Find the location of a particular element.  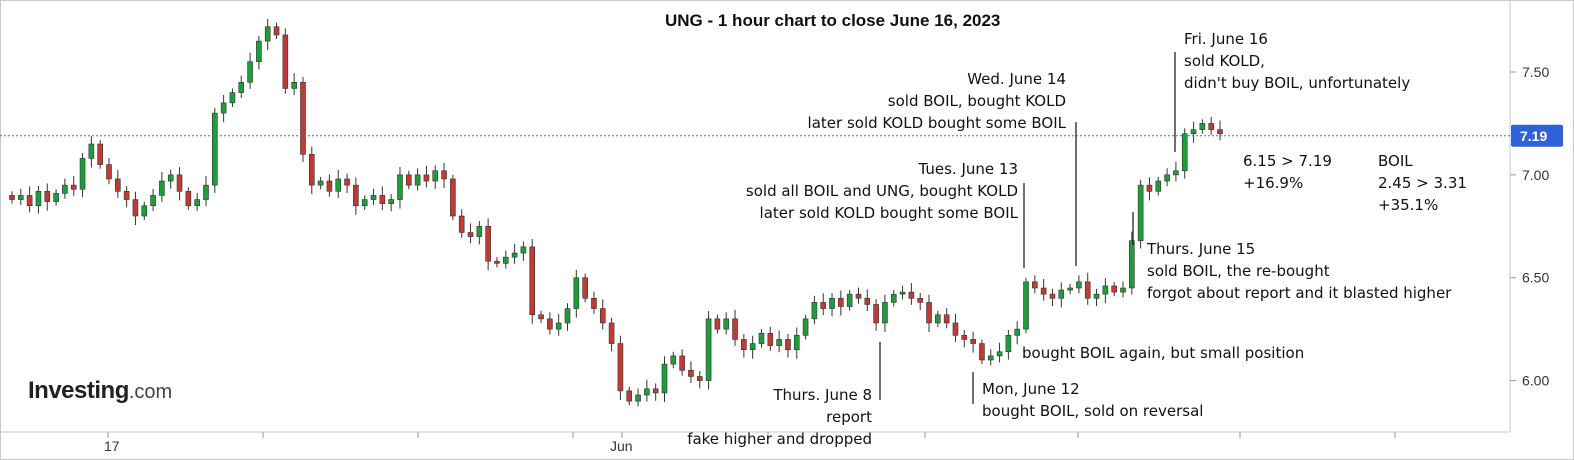

logo-suffix-text: .com is located at coordinates (150, 392).